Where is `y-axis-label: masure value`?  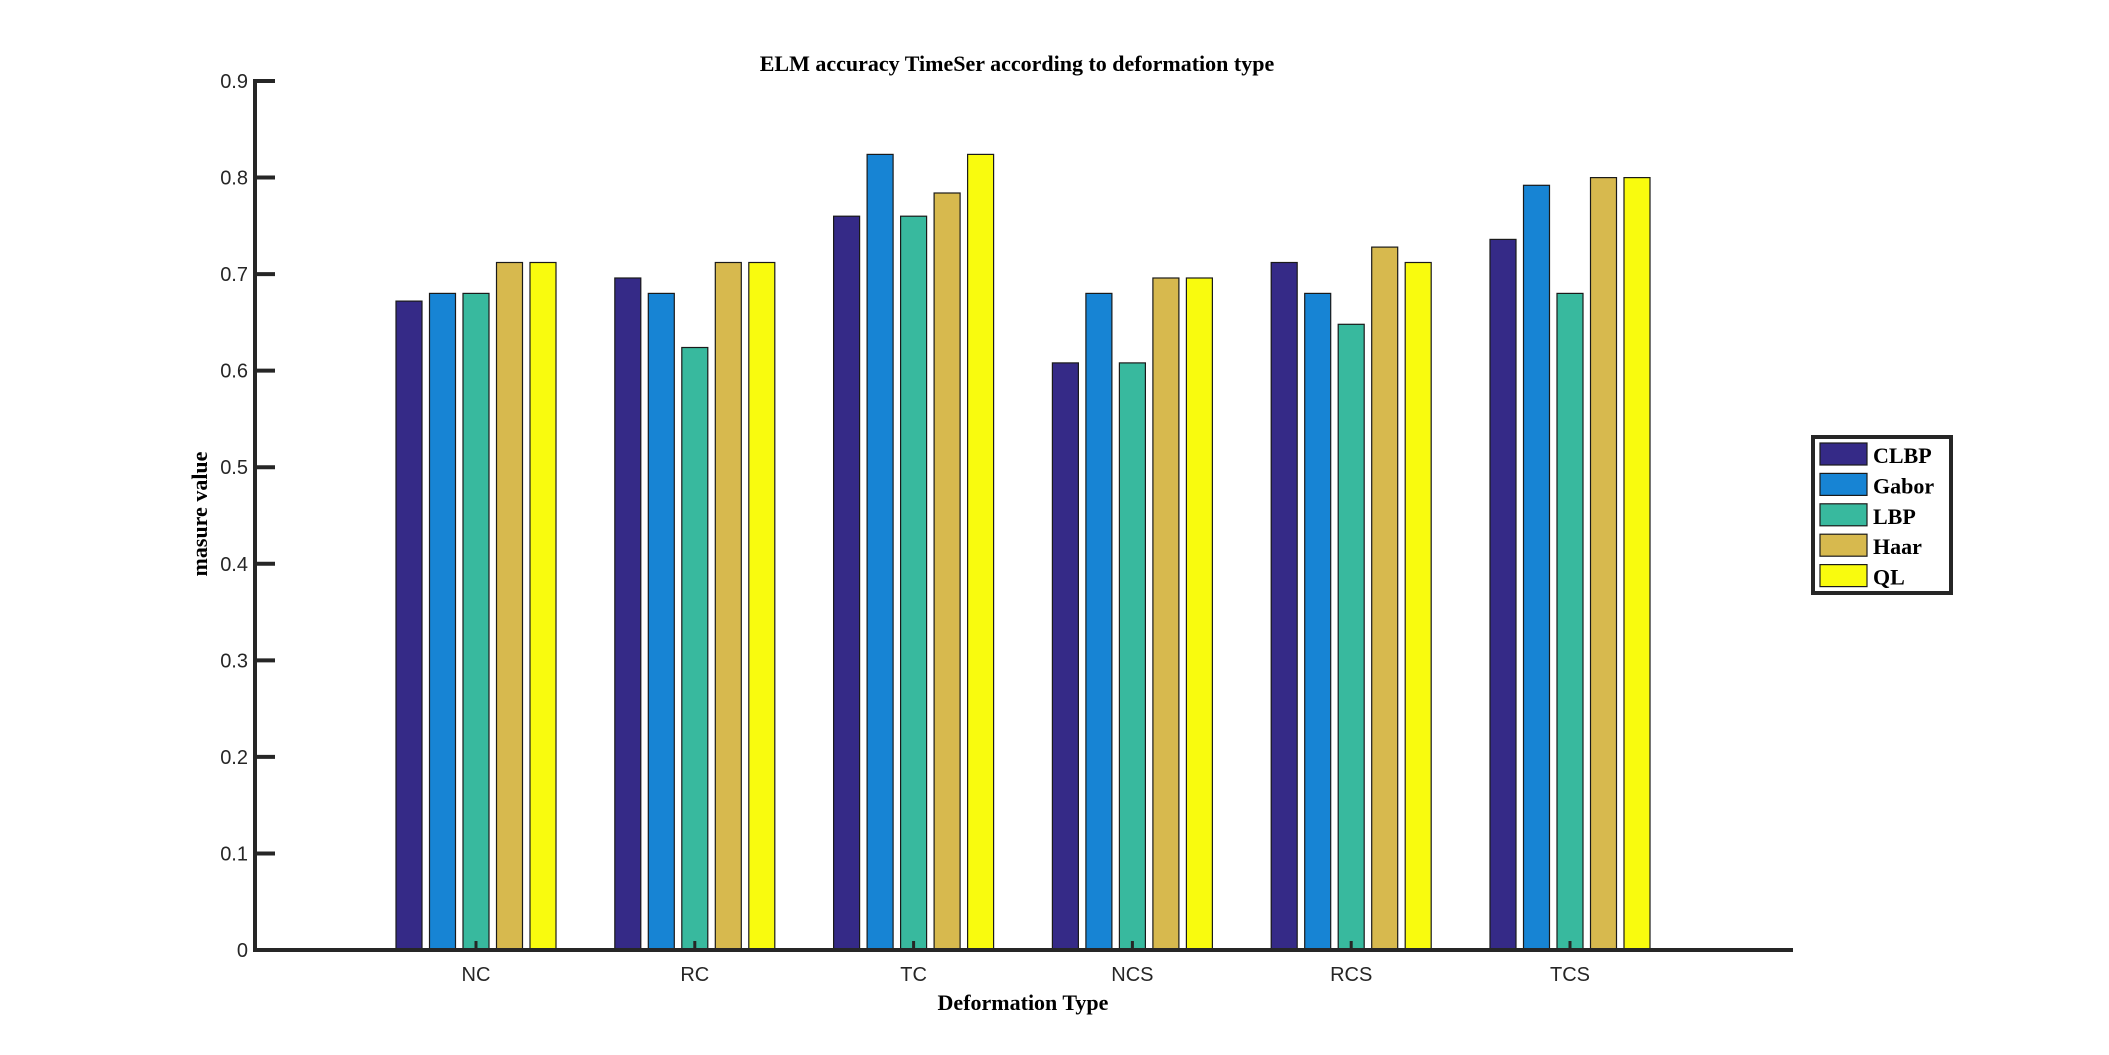
y-axis-label: masure value is located at coordinates (199, 513).